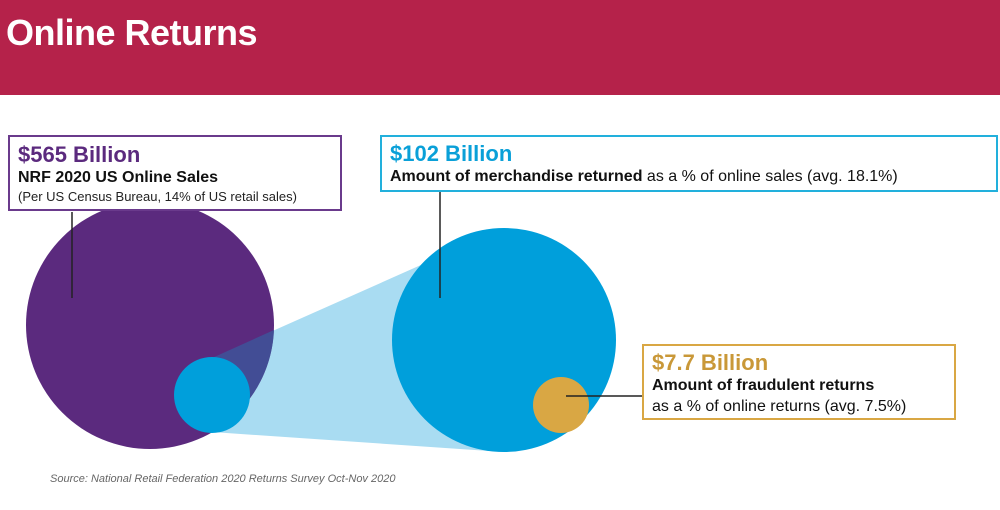 The width and height of the screenshot is (1000, 510). I want to click on returns-label-rest: as a % of online sales (avg. 18.1%), so click(770, 176).